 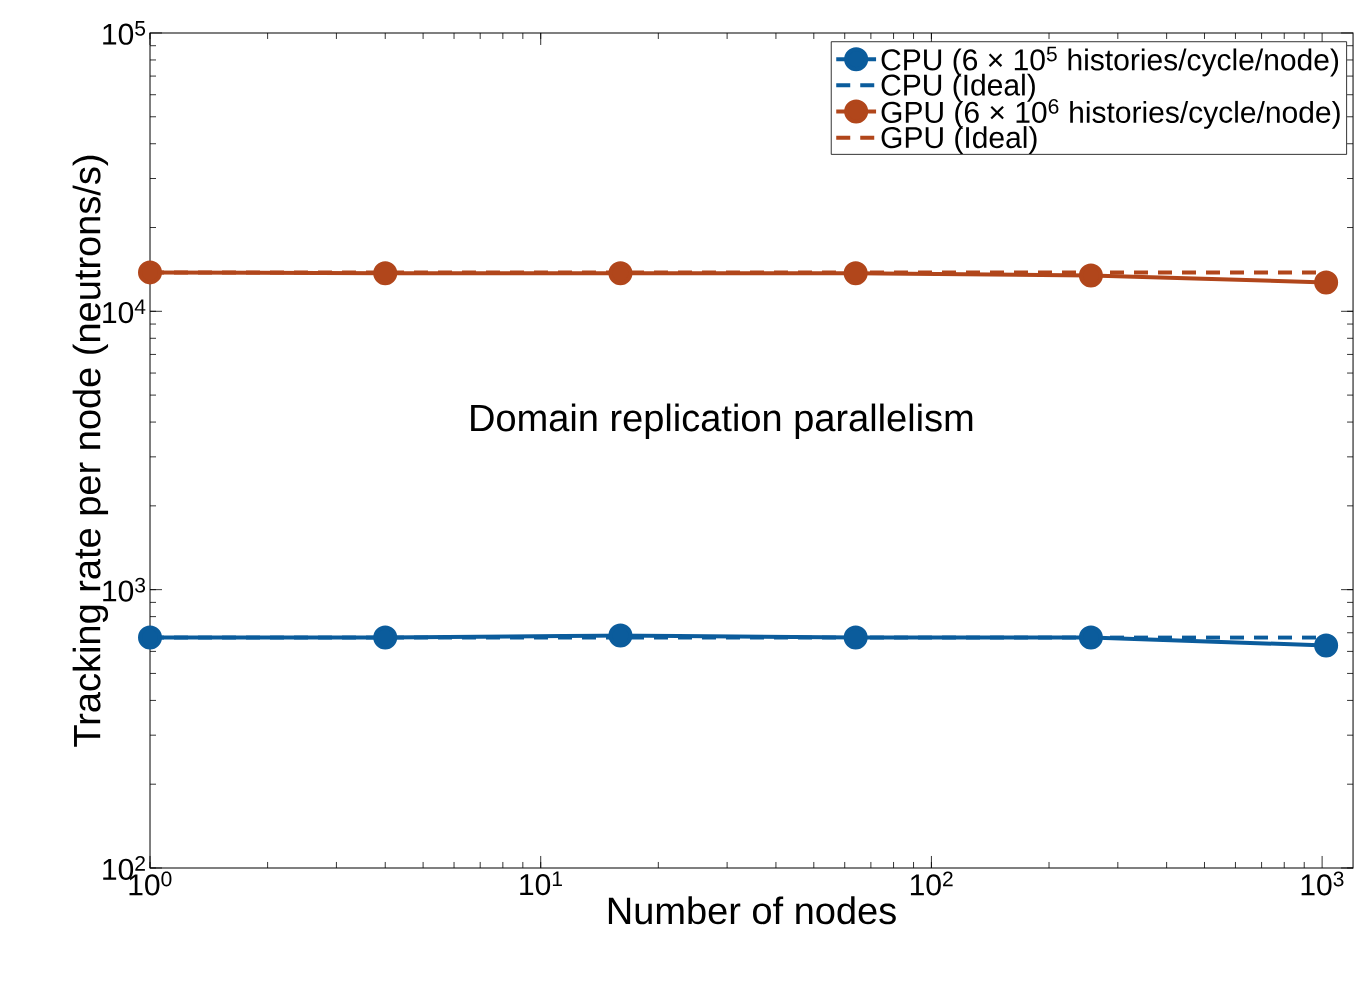 I want to click on annotation: Domain replication parallelism, so click(x=722, y=421).